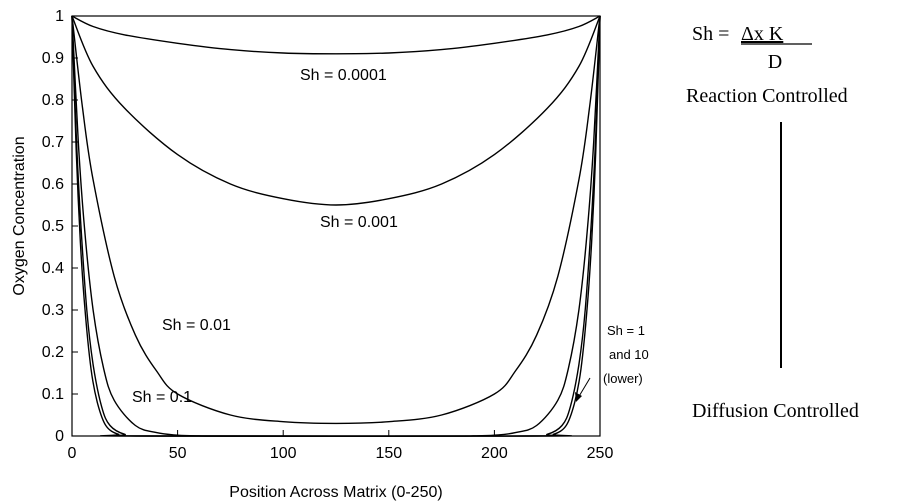  I want to click on x-axis-title: Position Across Matrix (0-250), so click(335, 492).